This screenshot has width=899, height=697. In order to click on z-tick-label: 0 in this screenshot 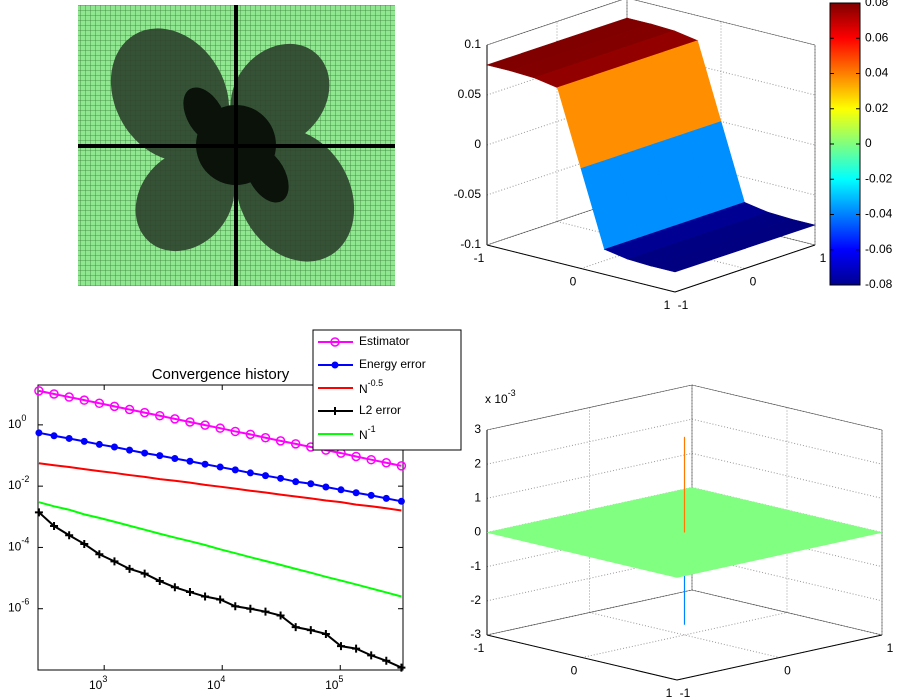, I will do `click(477, 532)`.